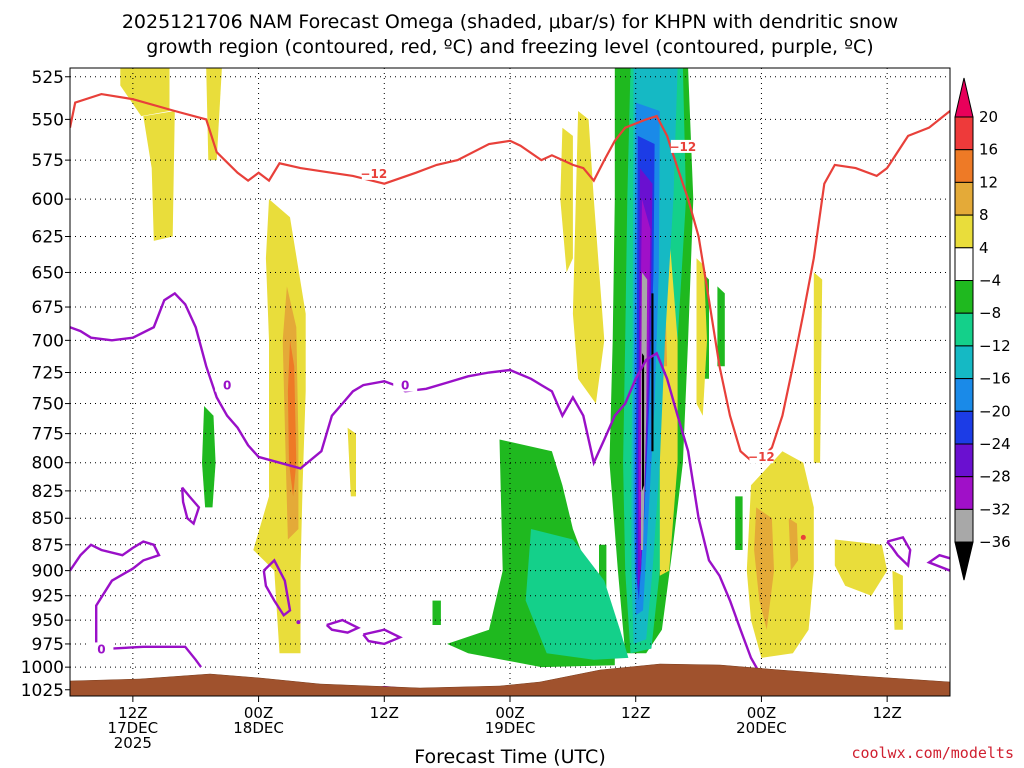 This screenshot has height=768, width=1024. I want to click on x-tick-label: 2025, so click(133, 743).